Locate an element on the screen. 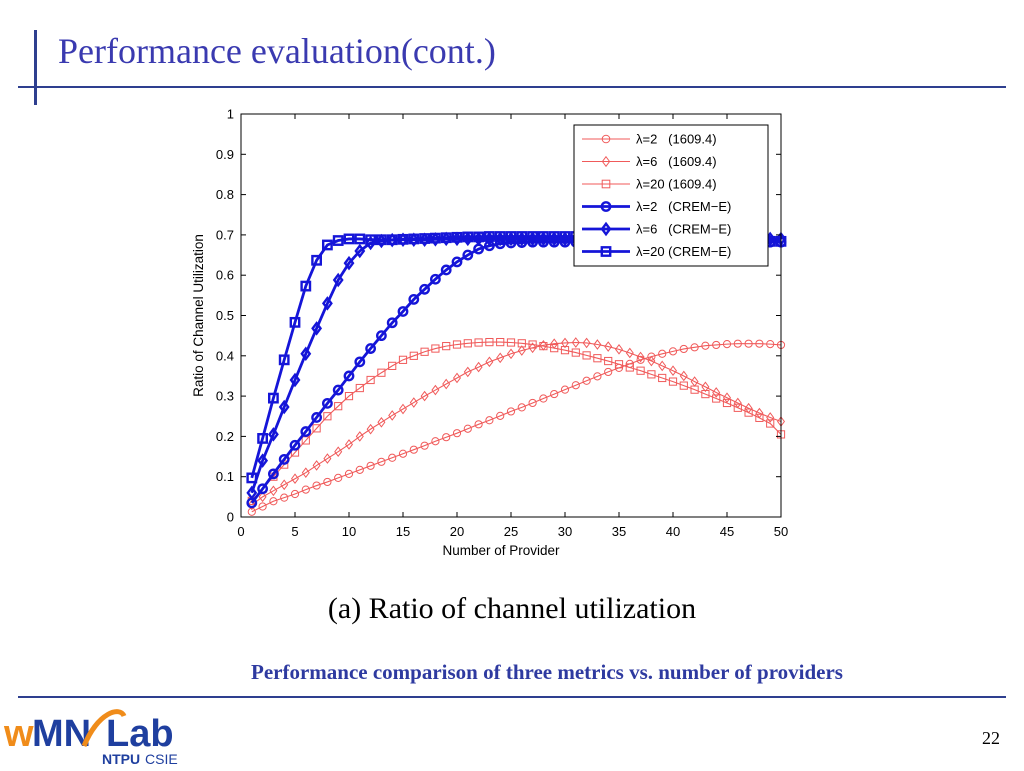  legend-label-3: λ=2 (CREM−E) is located at coordinates (683, 206).